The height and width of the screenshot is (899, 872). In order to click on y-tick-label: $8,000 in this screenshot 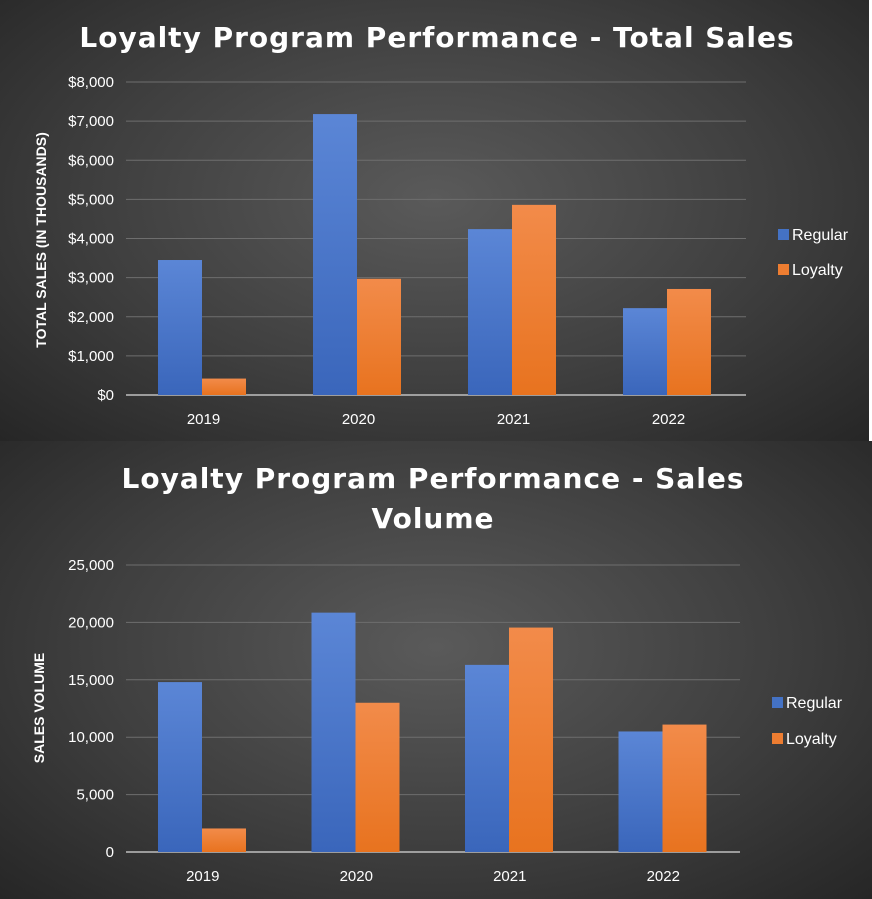, I will do `click(91, 82)`.